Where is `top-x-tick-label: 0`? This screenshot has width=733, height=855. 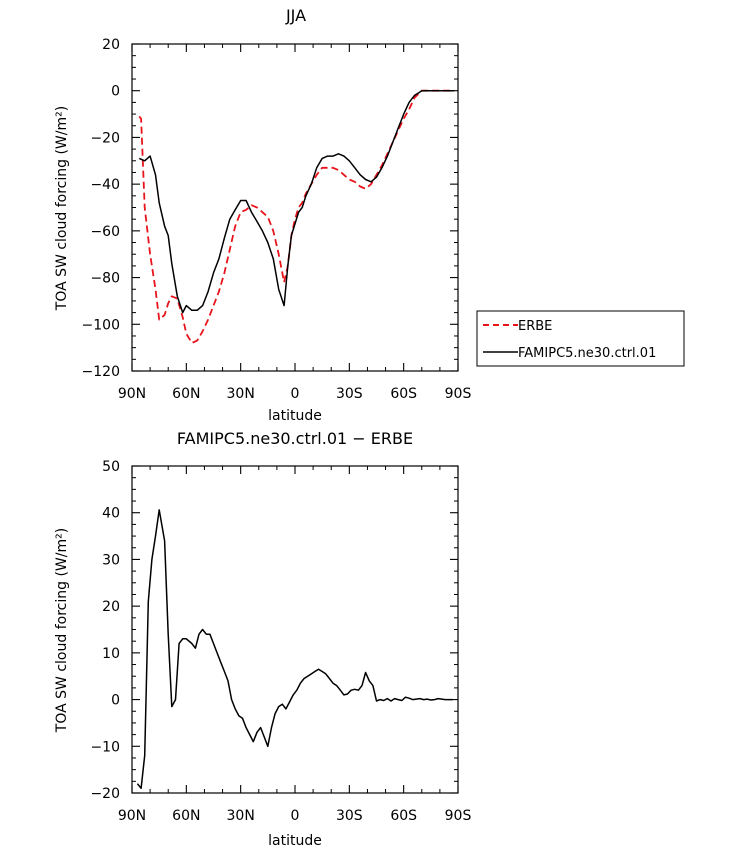
top-x-tick-label: 0 is located at coordinates (295, 394).